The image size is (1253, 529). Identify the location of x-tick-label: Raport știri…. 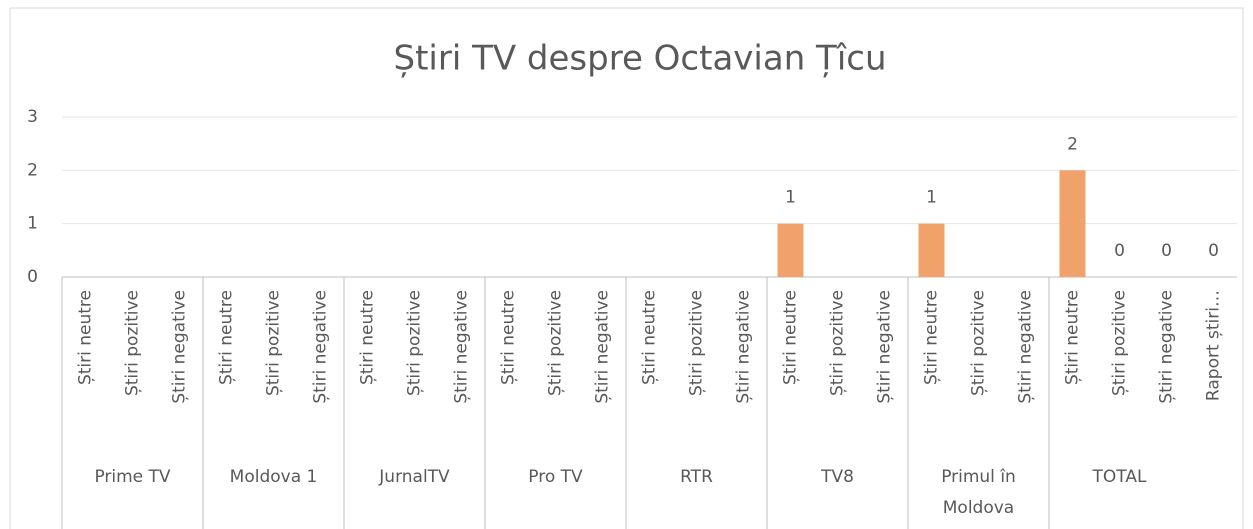
(1214, 345).